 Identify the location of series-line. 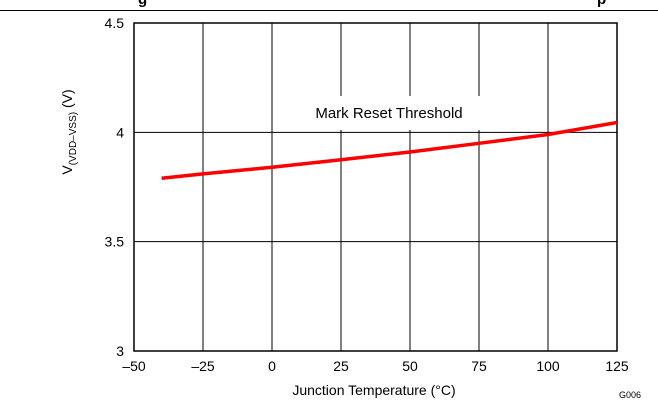
(389, 150).